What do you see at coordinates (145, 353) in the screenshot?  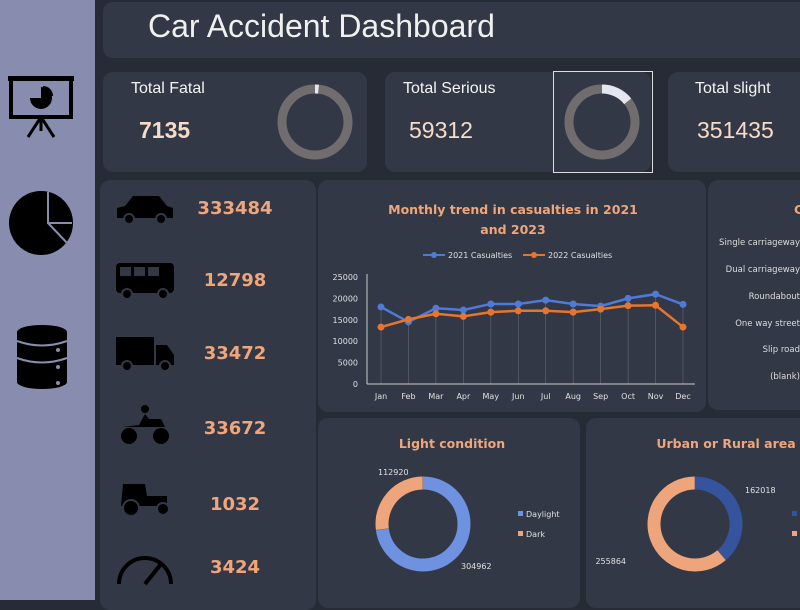 I see `truck-icon` at bounding box center [145, 353].